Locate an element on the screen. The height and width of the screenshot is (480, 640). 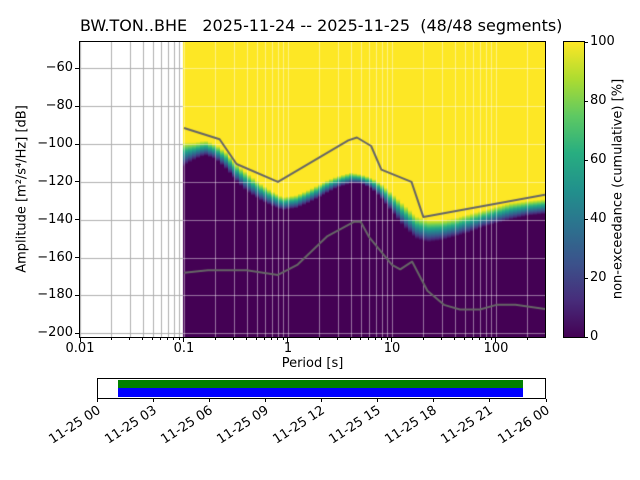
y-tick-label: −120 is located at coordinates (55, 181).